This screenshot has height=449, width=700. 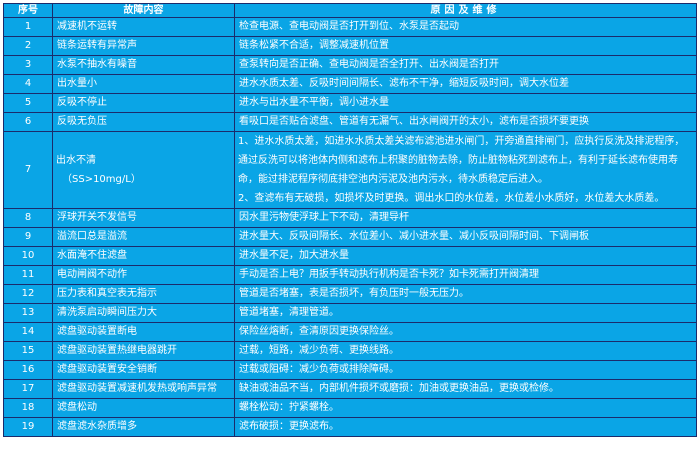 I want to click on header-no: 序号, so click(x=28, y=10).